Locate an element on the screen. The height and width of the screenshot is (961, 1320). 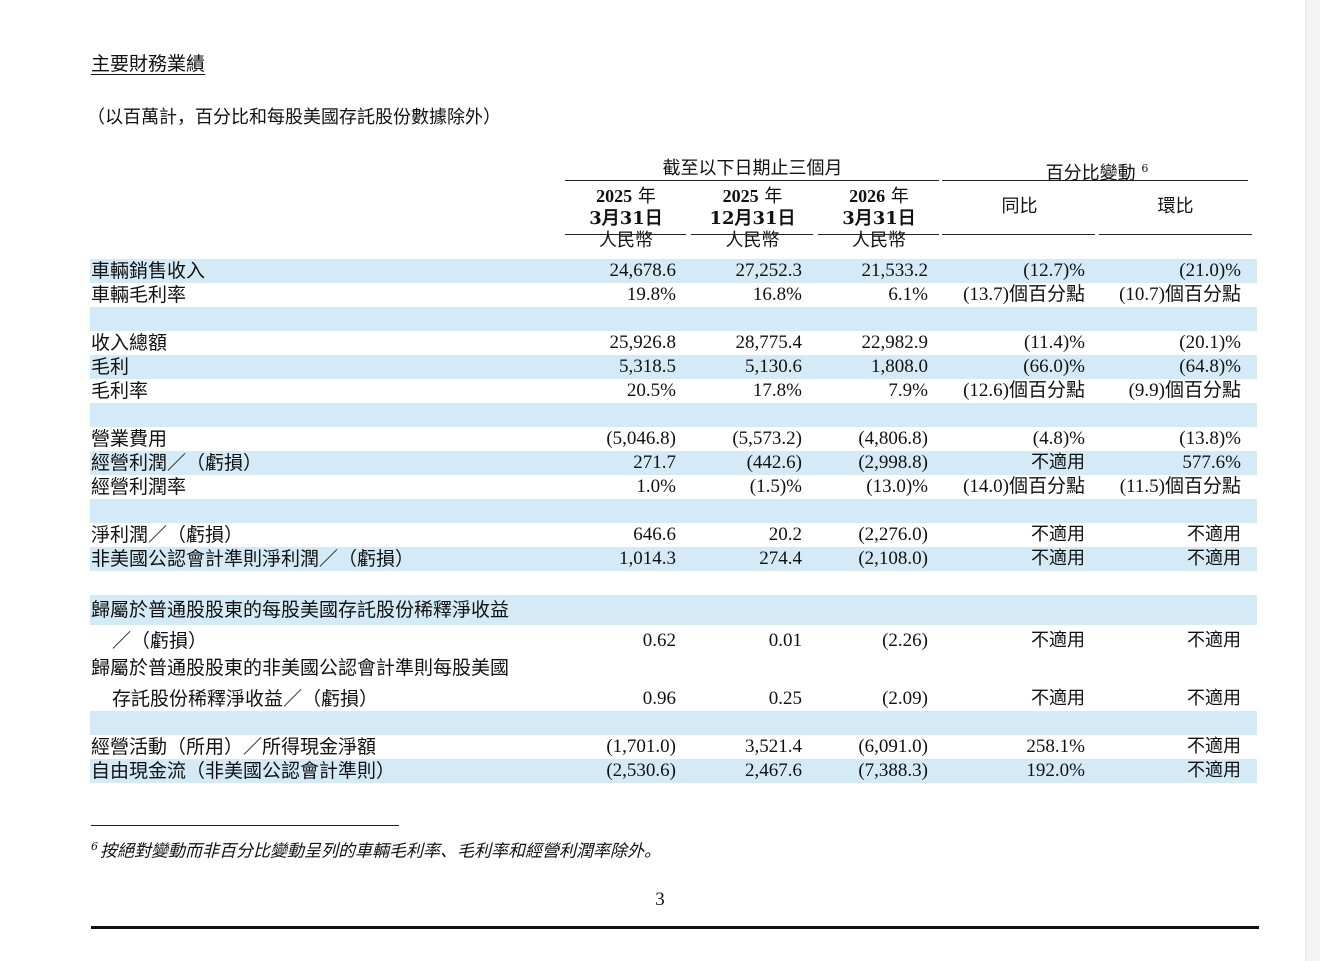
value-q4-2025: 0.25 is located at coordinates (785, 698).